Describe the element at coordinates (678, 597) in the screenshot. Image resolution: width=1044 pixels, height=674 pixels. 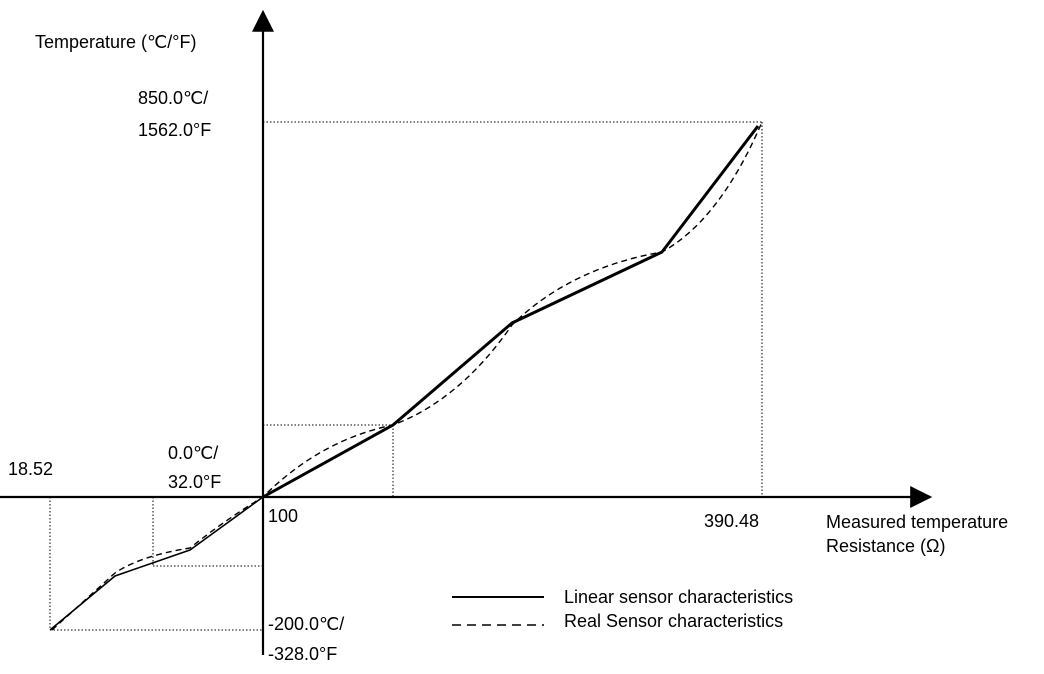
I see `legend-linear-label: Linear sensor characteristics` at that location.